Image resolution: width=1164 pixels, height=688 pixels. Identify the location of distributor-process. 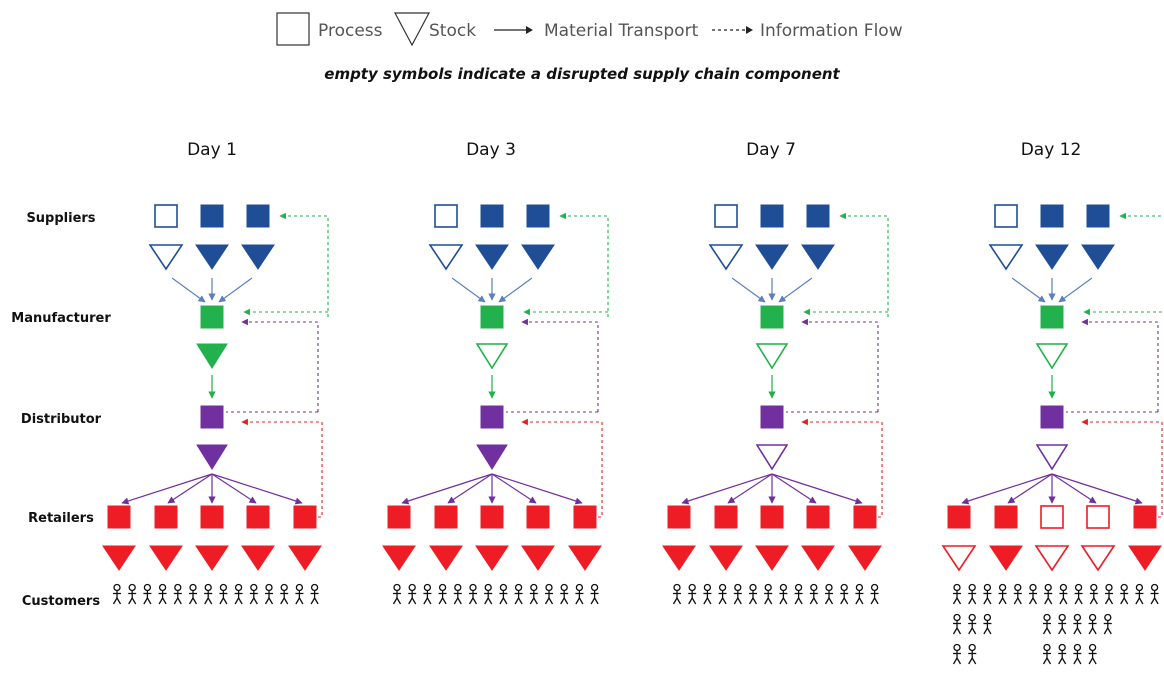
(492, 417).